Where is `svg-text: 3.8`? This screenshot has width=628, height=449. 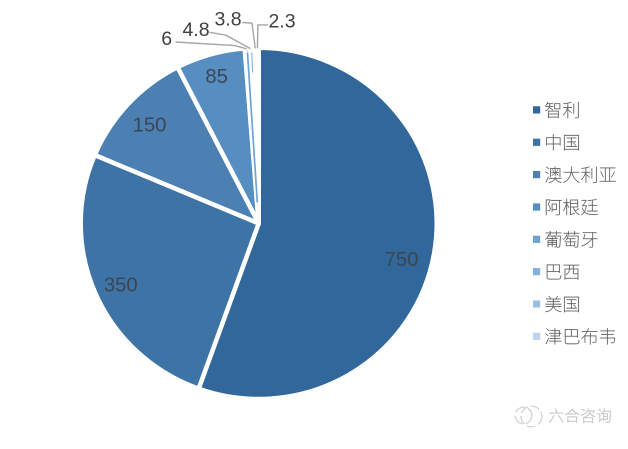
svg-text: 3.8 is located at coordinates (227, 20).